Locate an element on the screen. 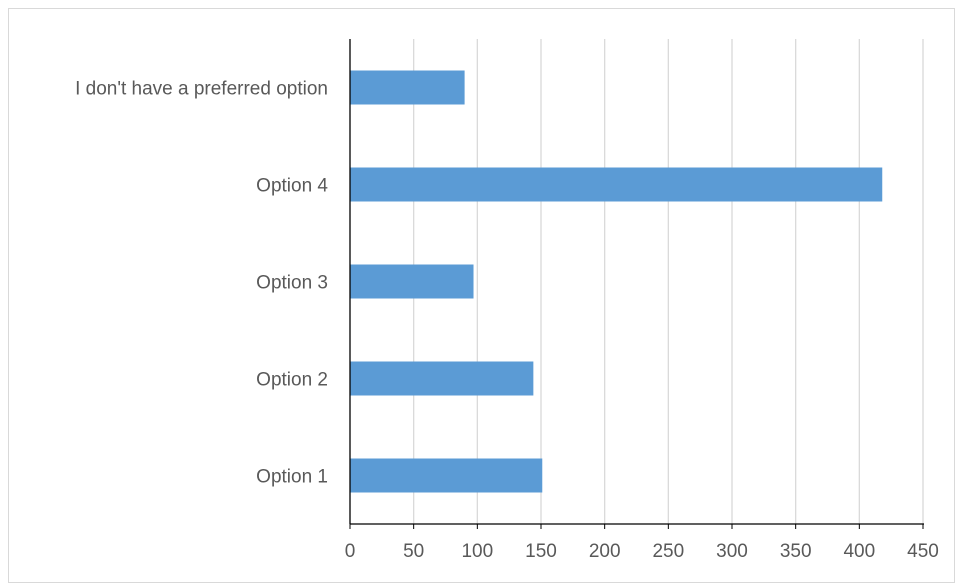  category-label: I don't have a preferred option is located at coordinates (201, 89).